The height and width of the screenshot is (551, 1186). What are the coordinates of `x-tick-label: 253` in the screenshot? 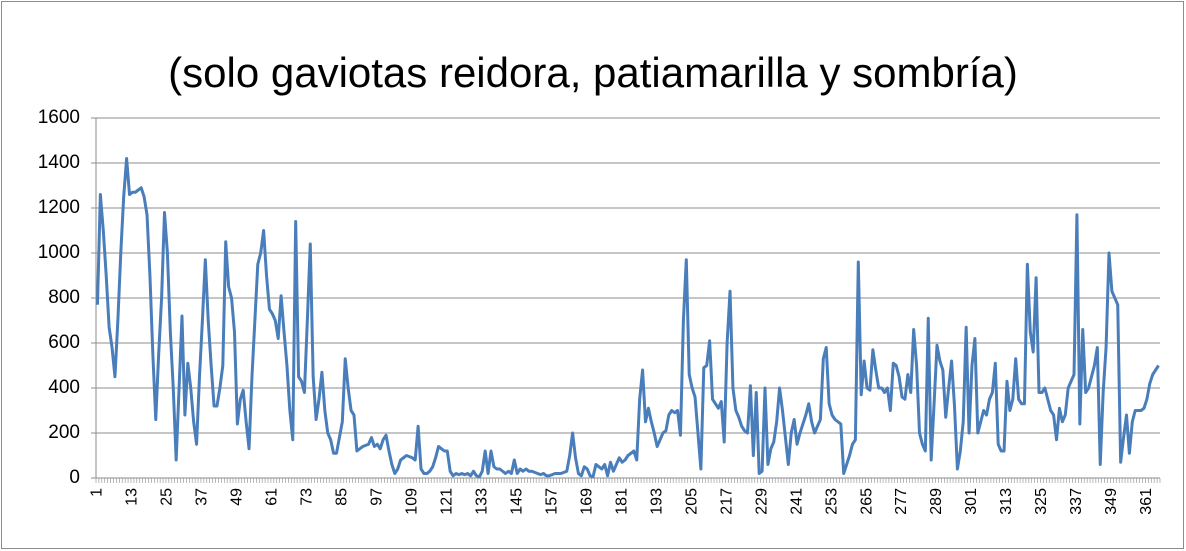 It's located at (831, 501).